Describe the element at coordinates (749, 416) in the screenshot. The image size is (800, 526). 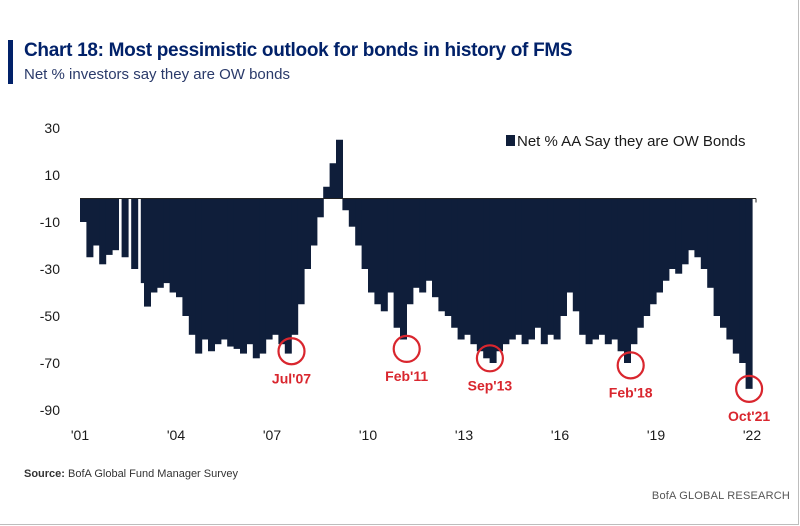
I see `annotation-label: Oct'21` at that location.